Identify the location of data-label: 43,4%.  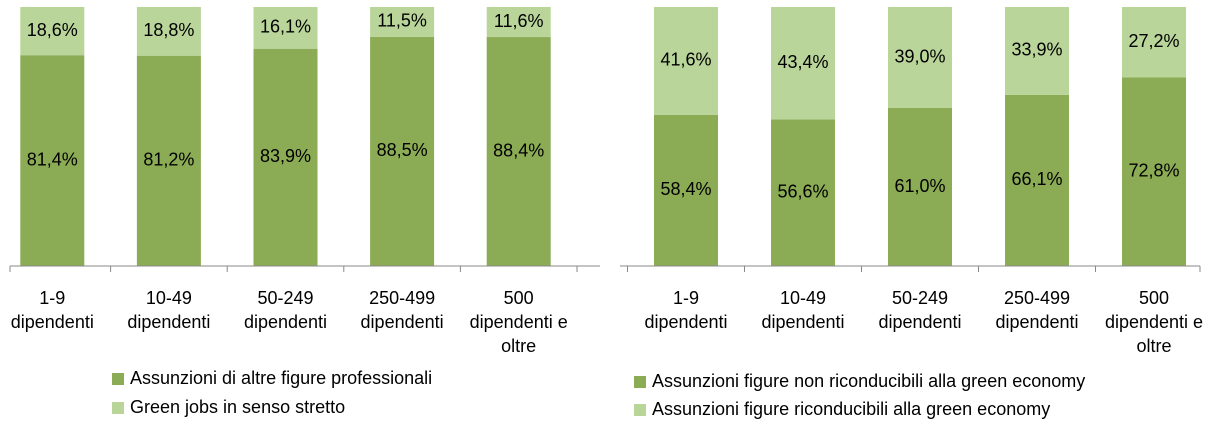
(802, 62).